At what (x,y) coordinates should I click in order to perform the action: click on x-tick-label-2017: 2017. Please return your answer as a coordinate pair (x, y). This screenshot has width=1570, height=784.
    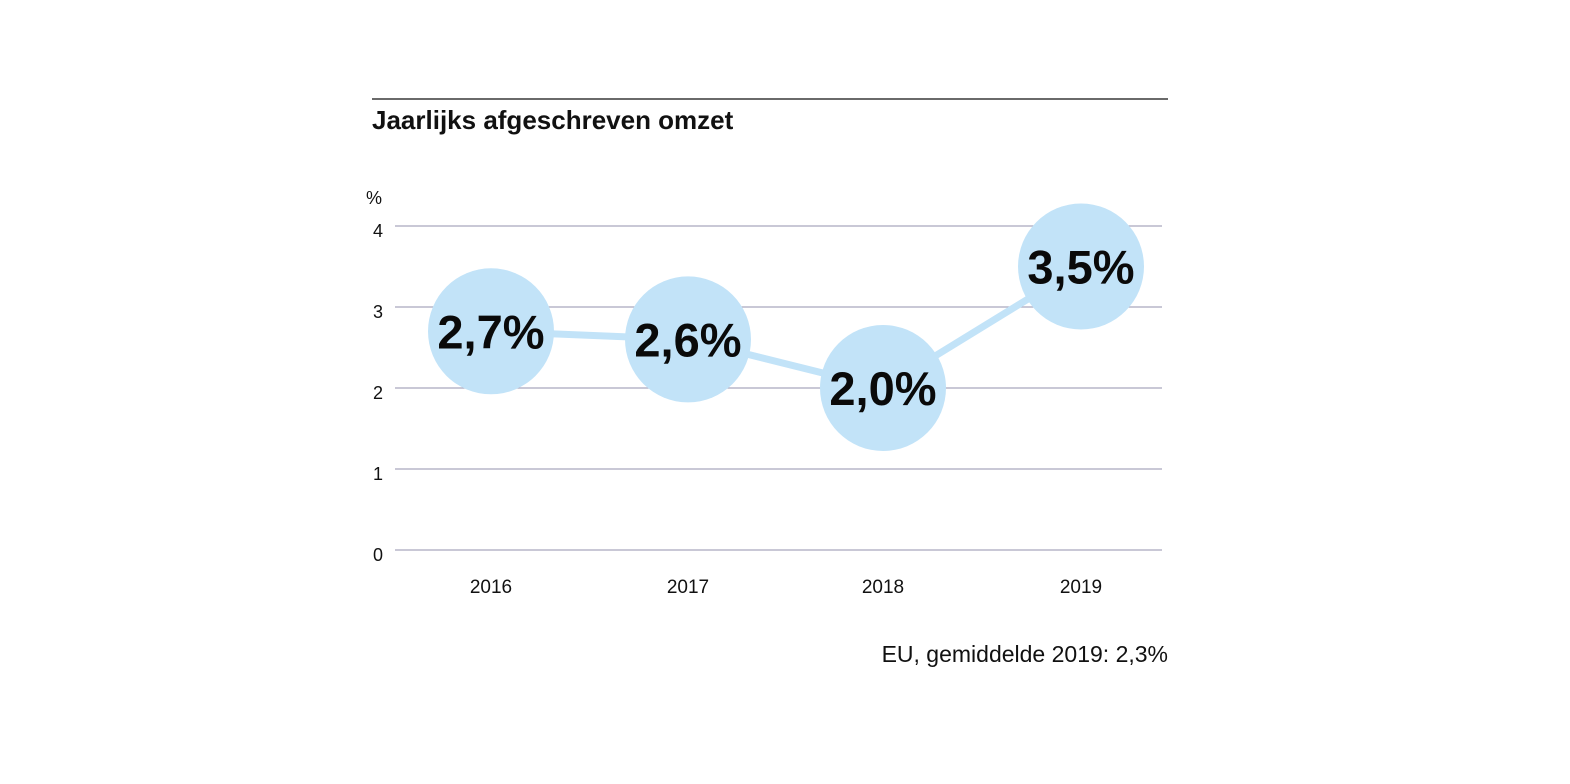
    Looking at the image, I should click on (688, 587).